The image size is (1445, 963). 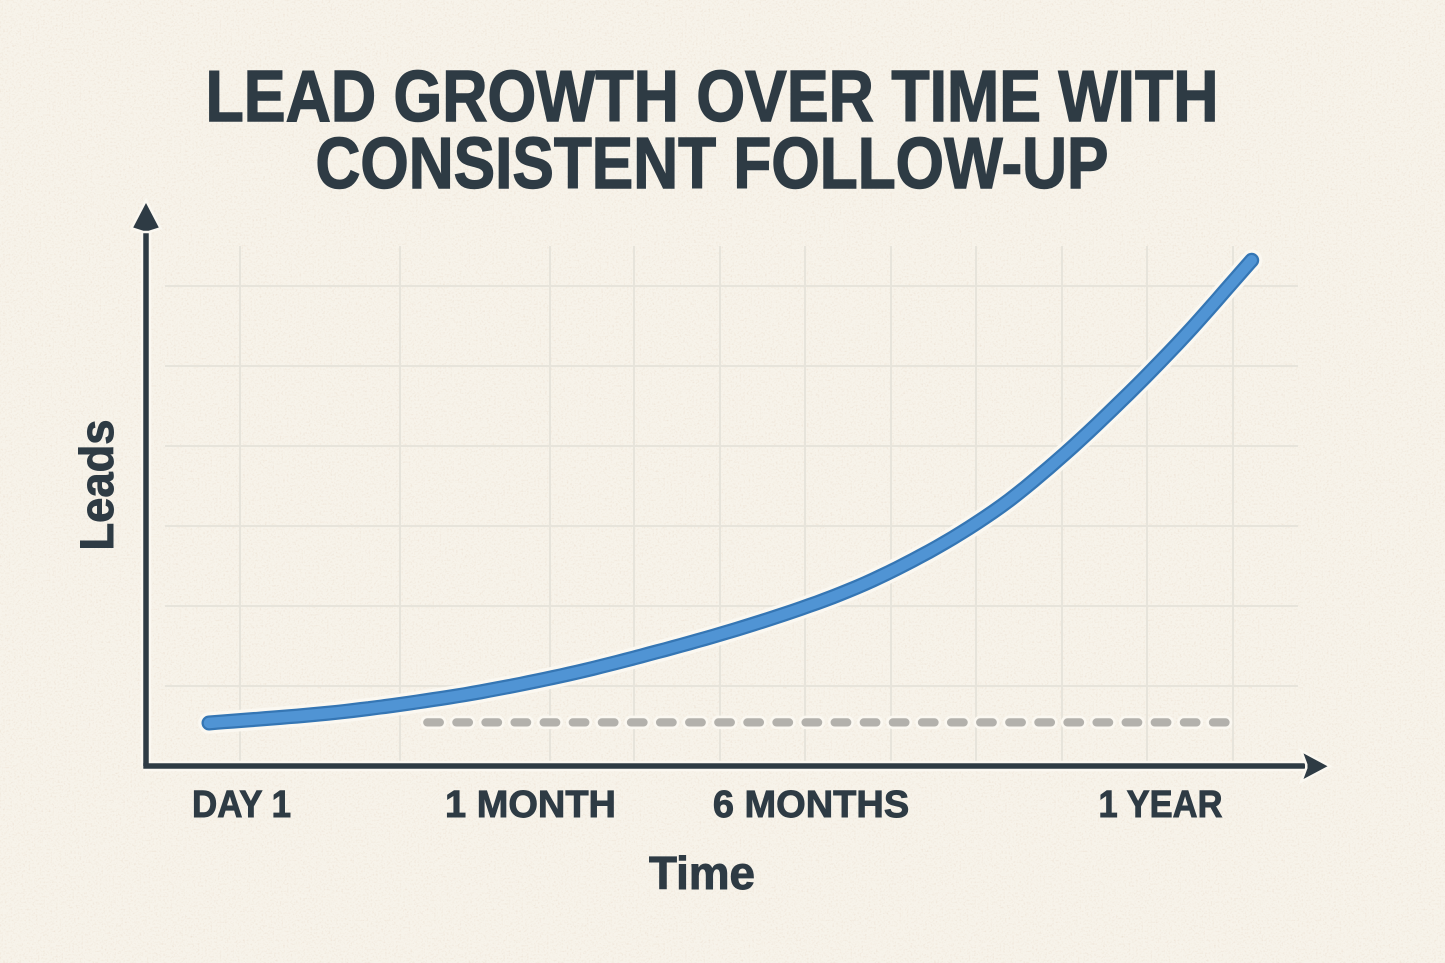 I want to click on svg-text: Time, so click(x=702, y=873).